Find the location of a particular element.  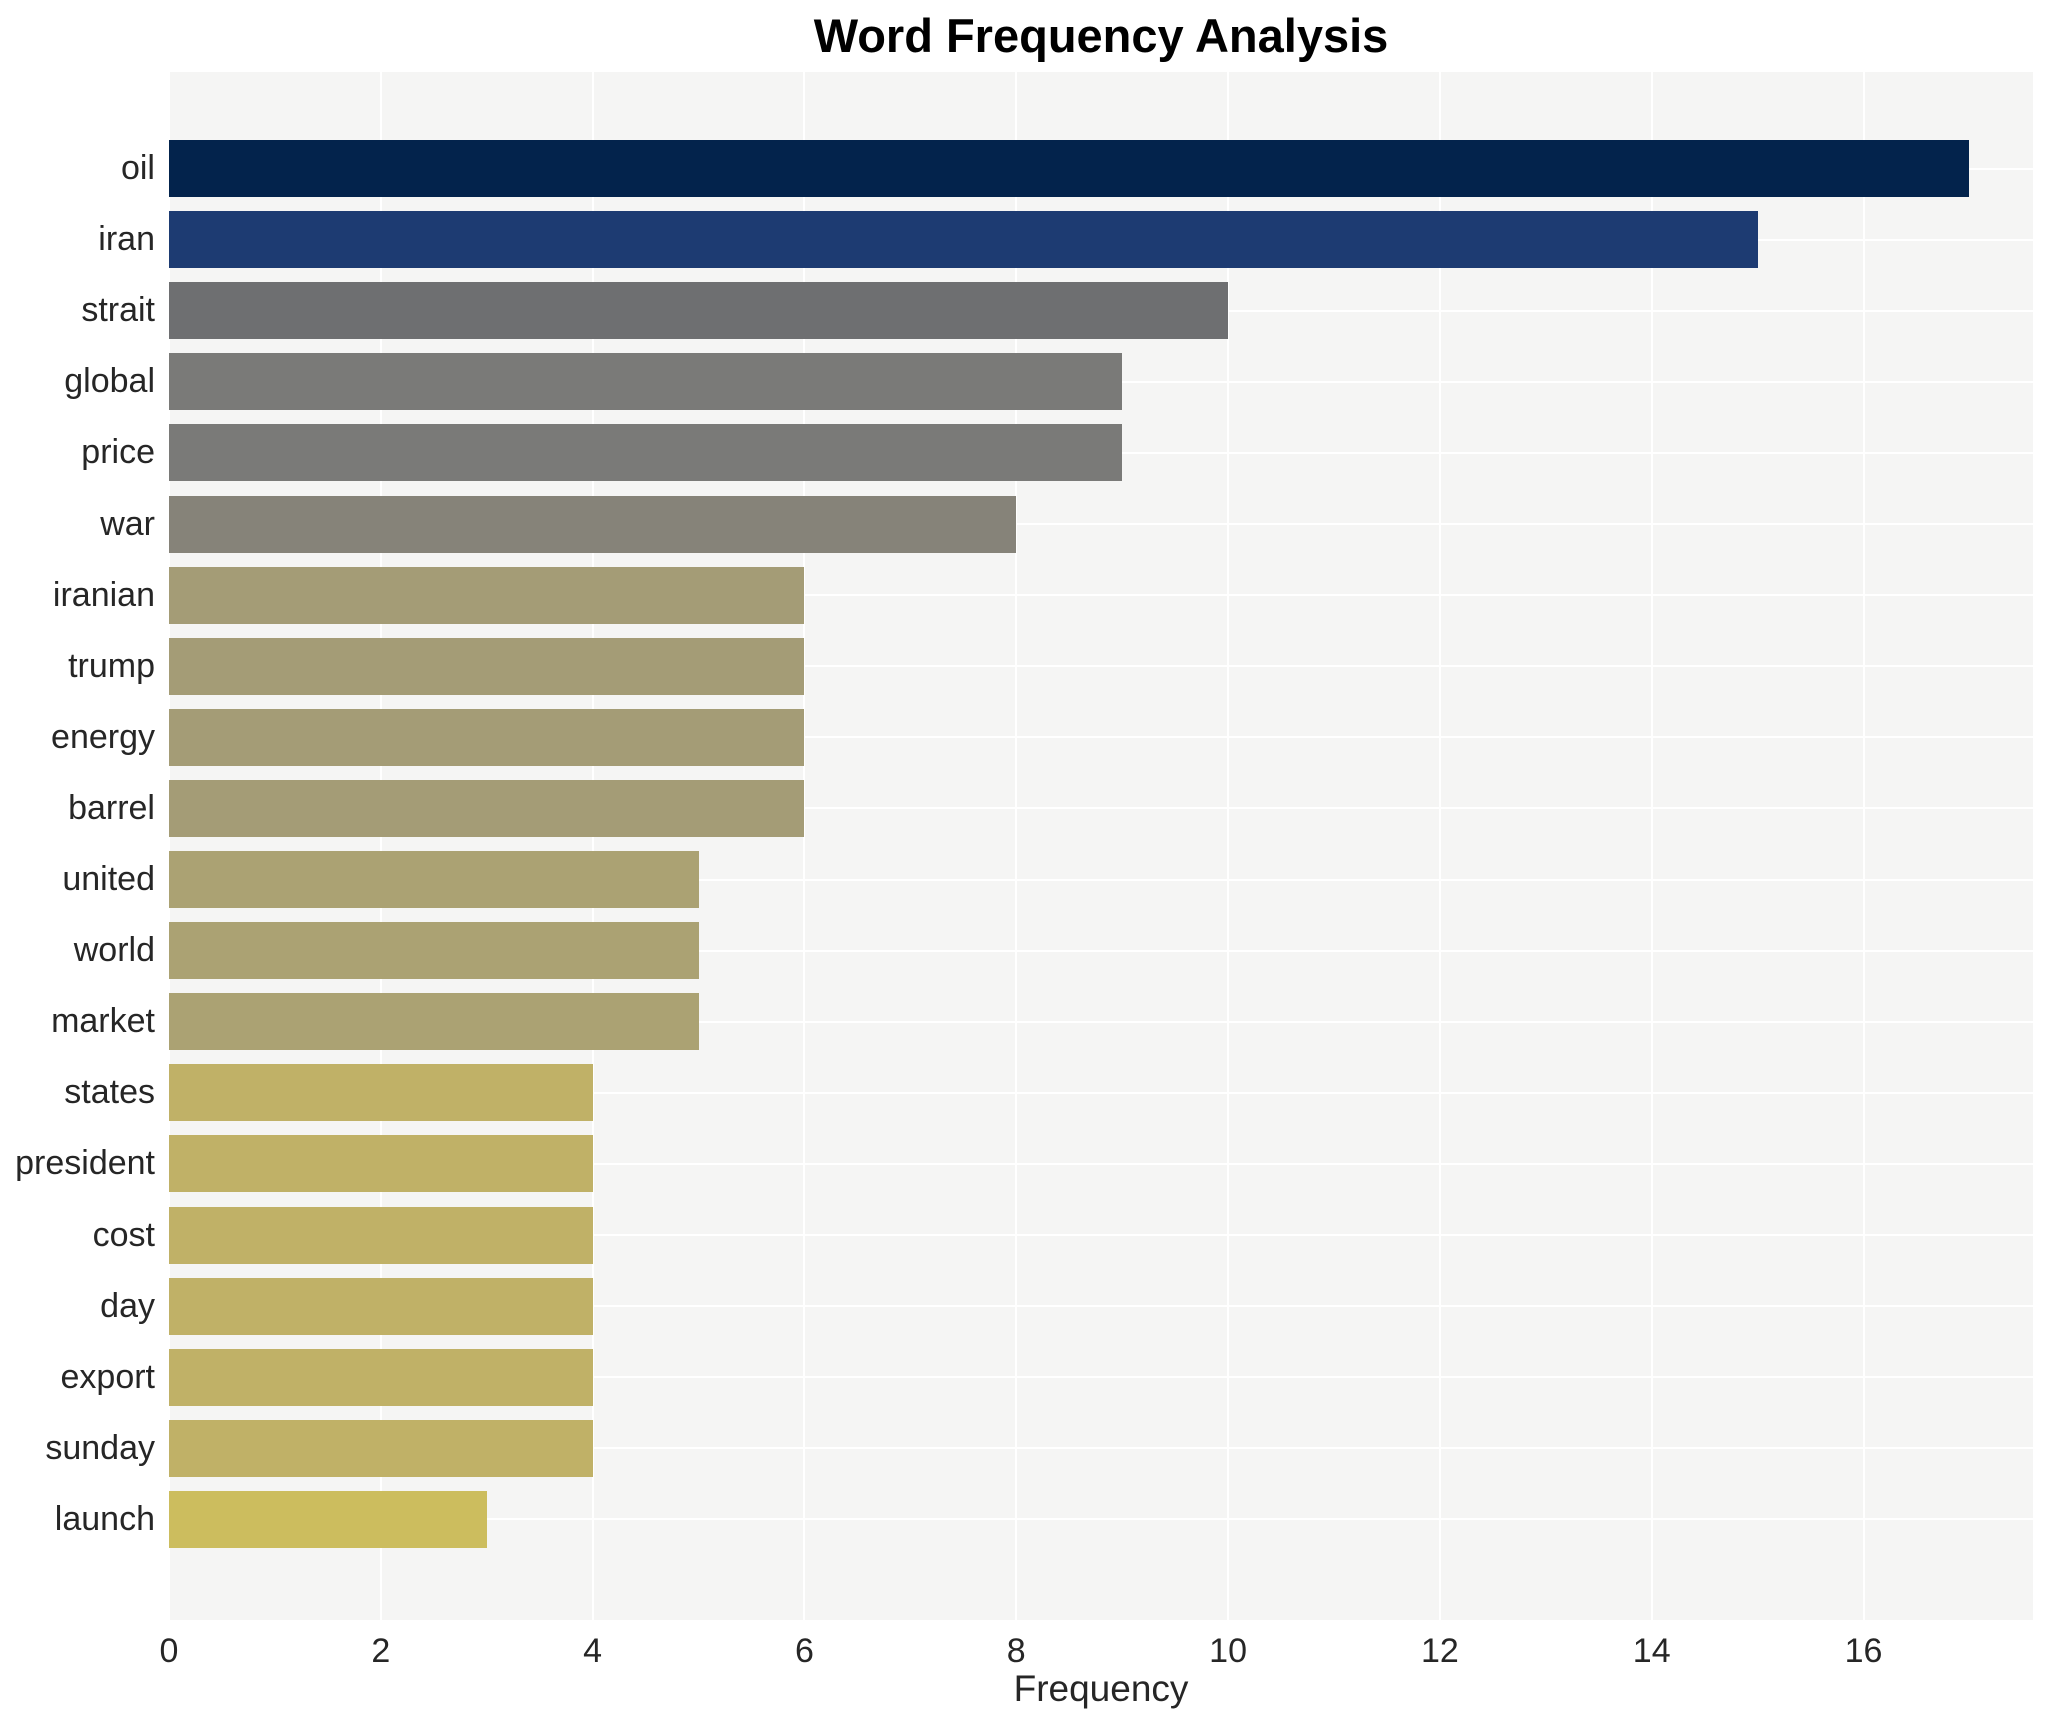

bar-oil is located at coordinates (1069, 169).